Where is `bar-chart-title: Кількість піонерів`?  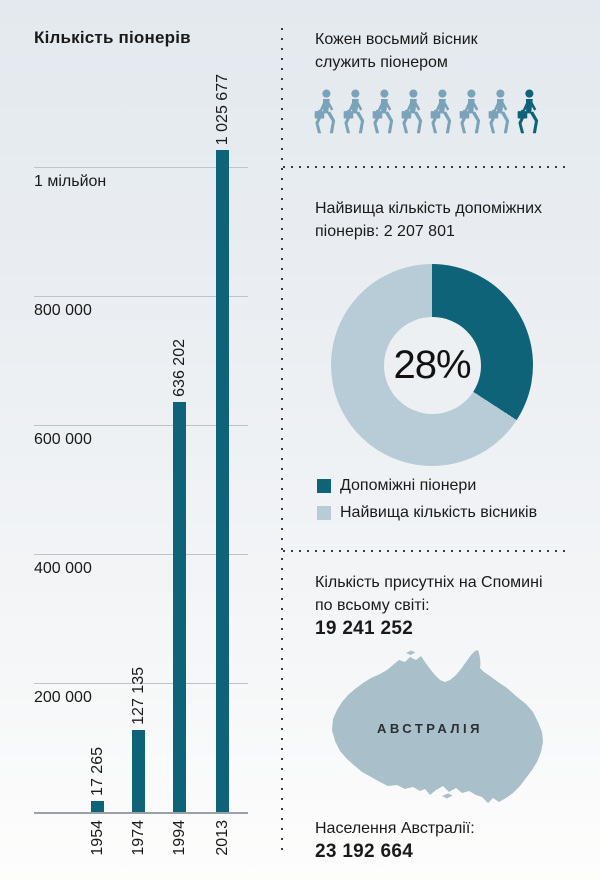
bar-chart-title: Кількість піонерів is located at coordinates (112, 37).